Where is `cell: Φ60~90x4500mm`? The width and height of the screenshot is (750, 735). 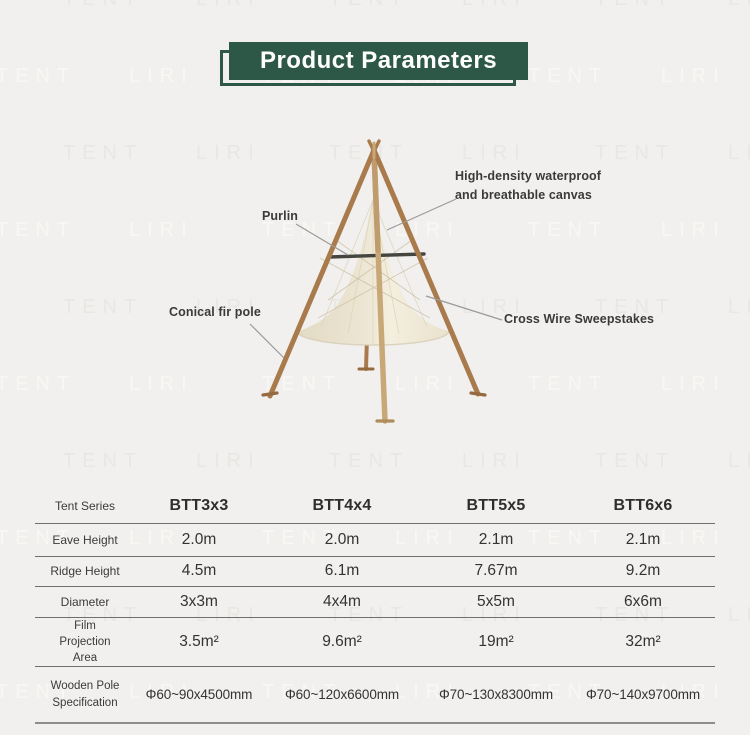 cell: Φ60~90x4500mm is located at coordinates (199, 695).